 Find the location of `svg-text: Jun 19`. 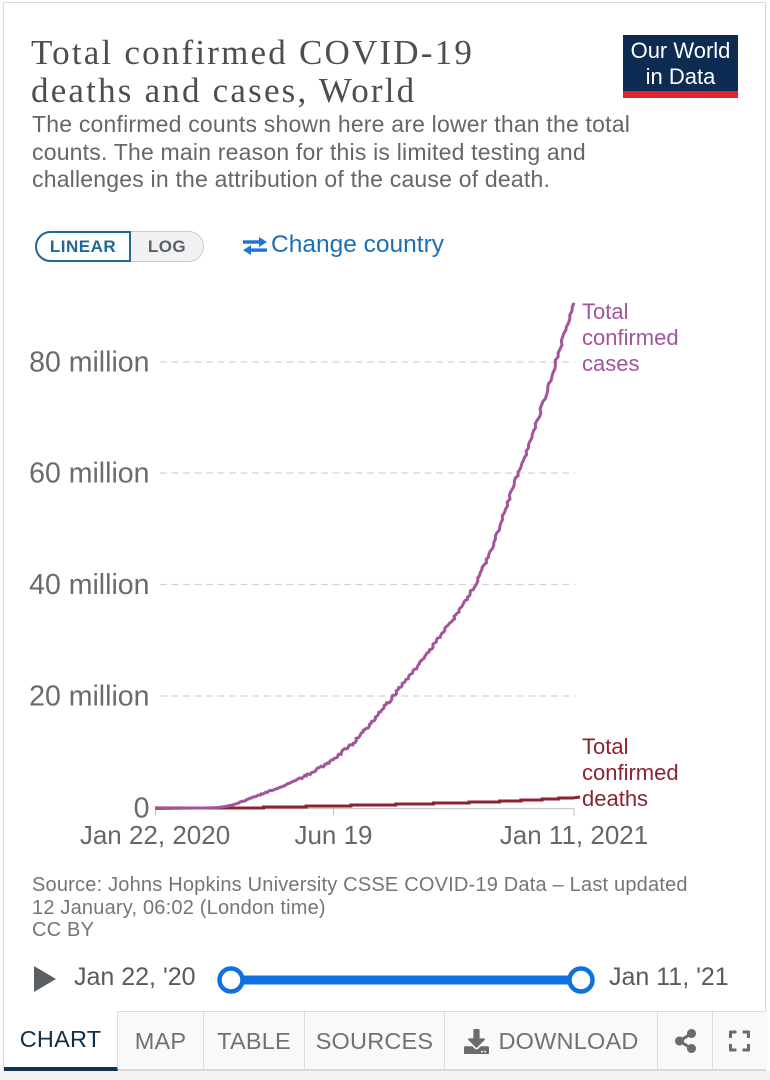

svg-text: Jun 19 is located at coordinates (333, 835).